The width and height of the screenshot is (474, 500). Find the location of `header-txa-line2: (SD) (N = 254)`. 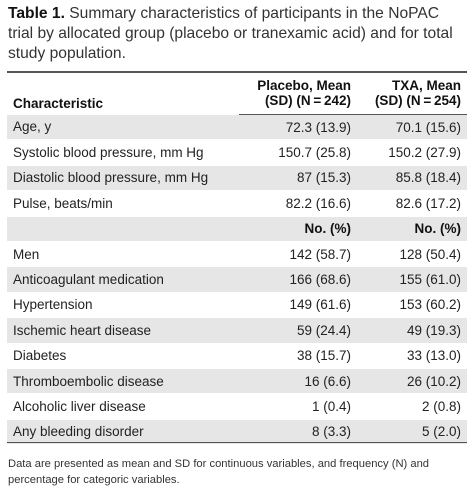

header-txa-line2: (SD) (N = 254) is located at coordinates (412, 104).